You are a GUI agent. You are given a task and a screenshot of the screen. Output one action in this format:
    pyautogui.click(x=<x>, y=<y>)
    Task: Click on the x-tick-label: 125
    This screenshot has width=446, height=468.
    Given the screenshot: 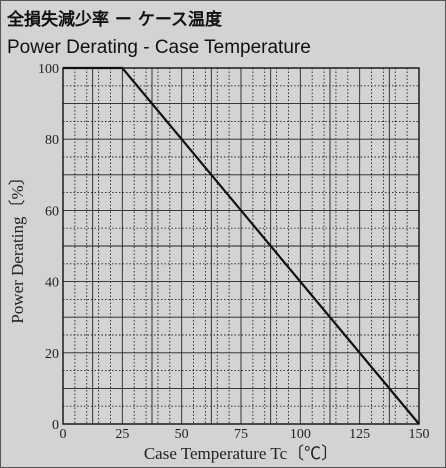 What is the action you would take?
    pyautogui.click(x=359, y=434)
    